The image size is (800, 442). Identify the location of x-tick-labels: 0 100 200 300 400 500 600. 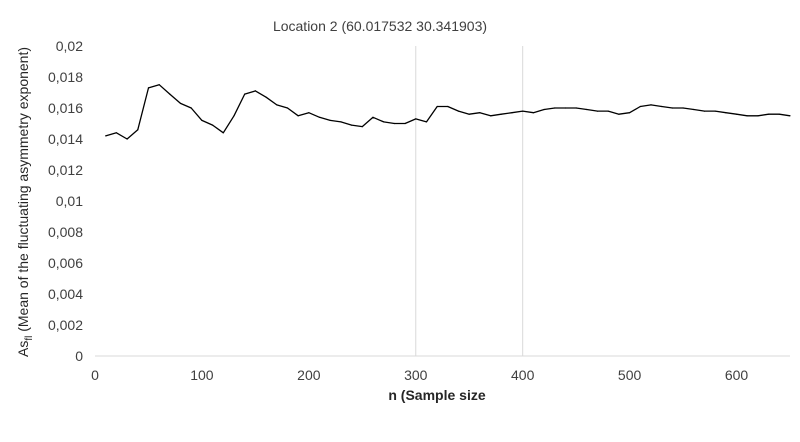
(419, 375).